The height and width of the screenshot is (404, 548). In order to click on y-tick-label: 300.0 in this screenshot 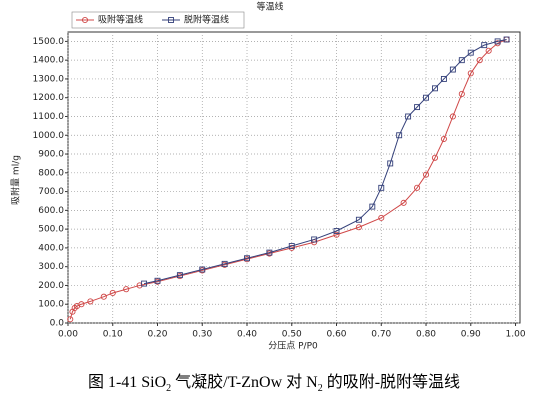, I will do `click(51, 267)`.